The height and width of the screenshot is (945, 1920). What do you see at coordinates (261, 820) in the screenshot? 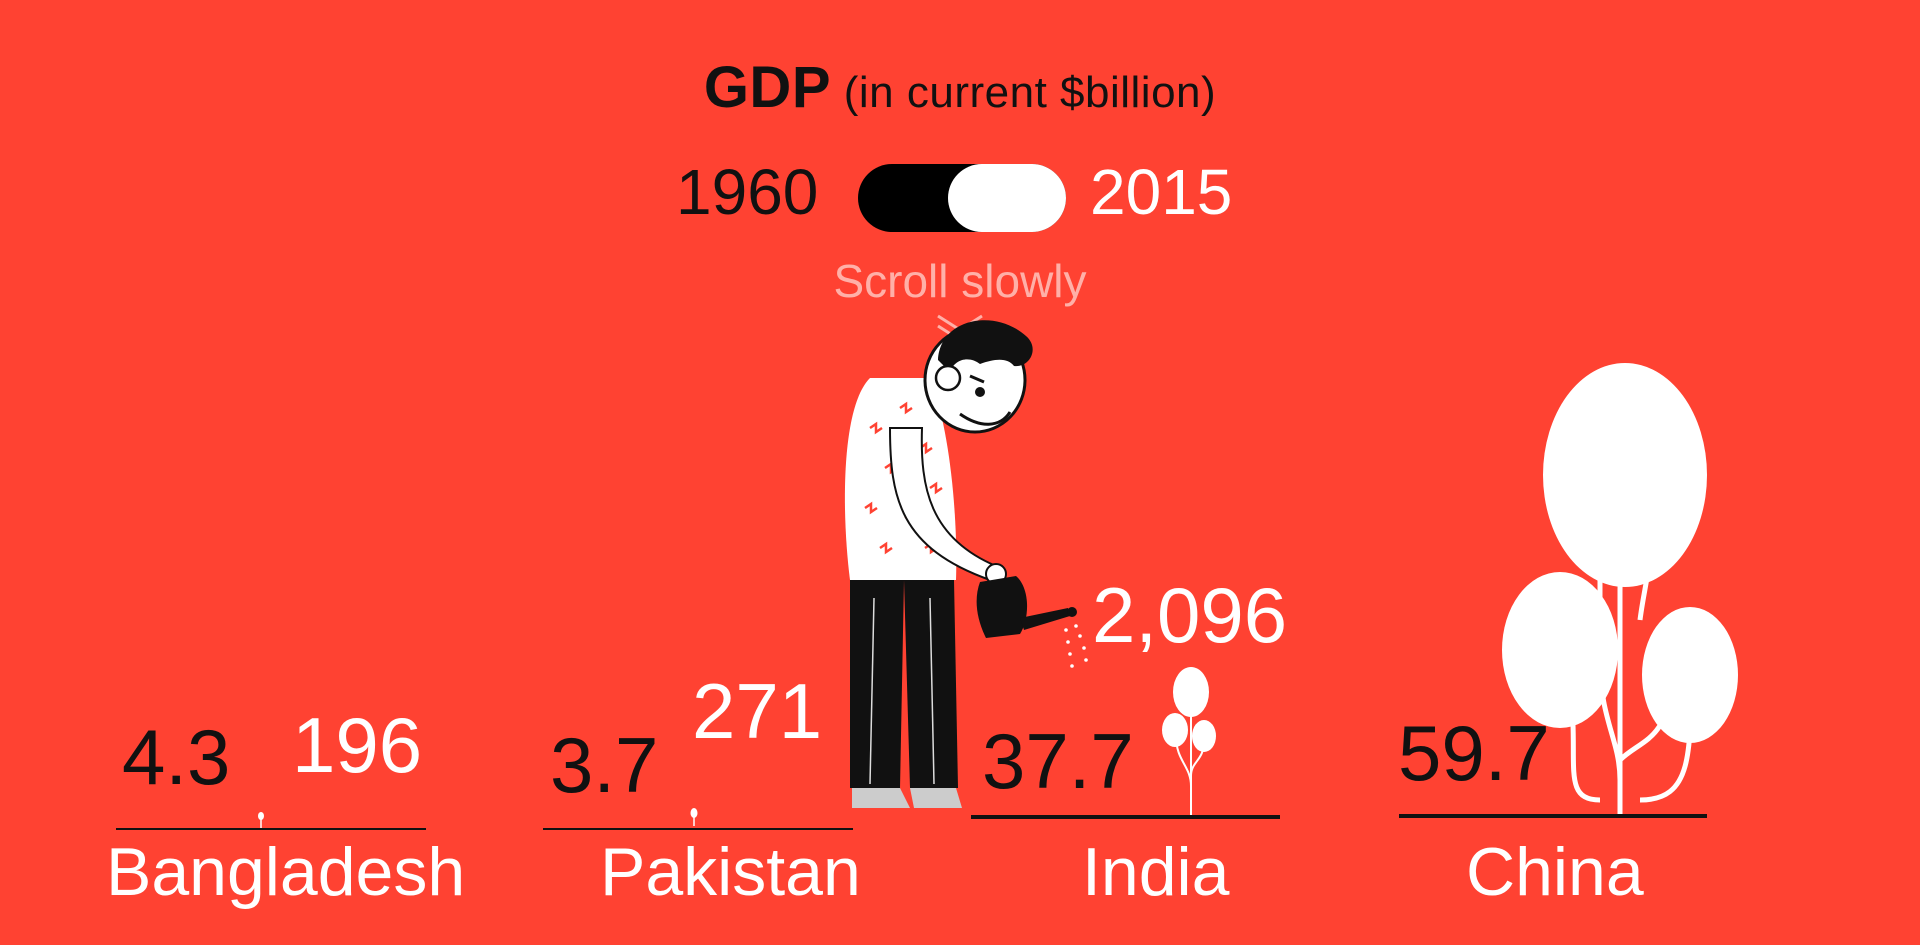
I see `sprout-bangladesh` at bounding box center [261, 820].